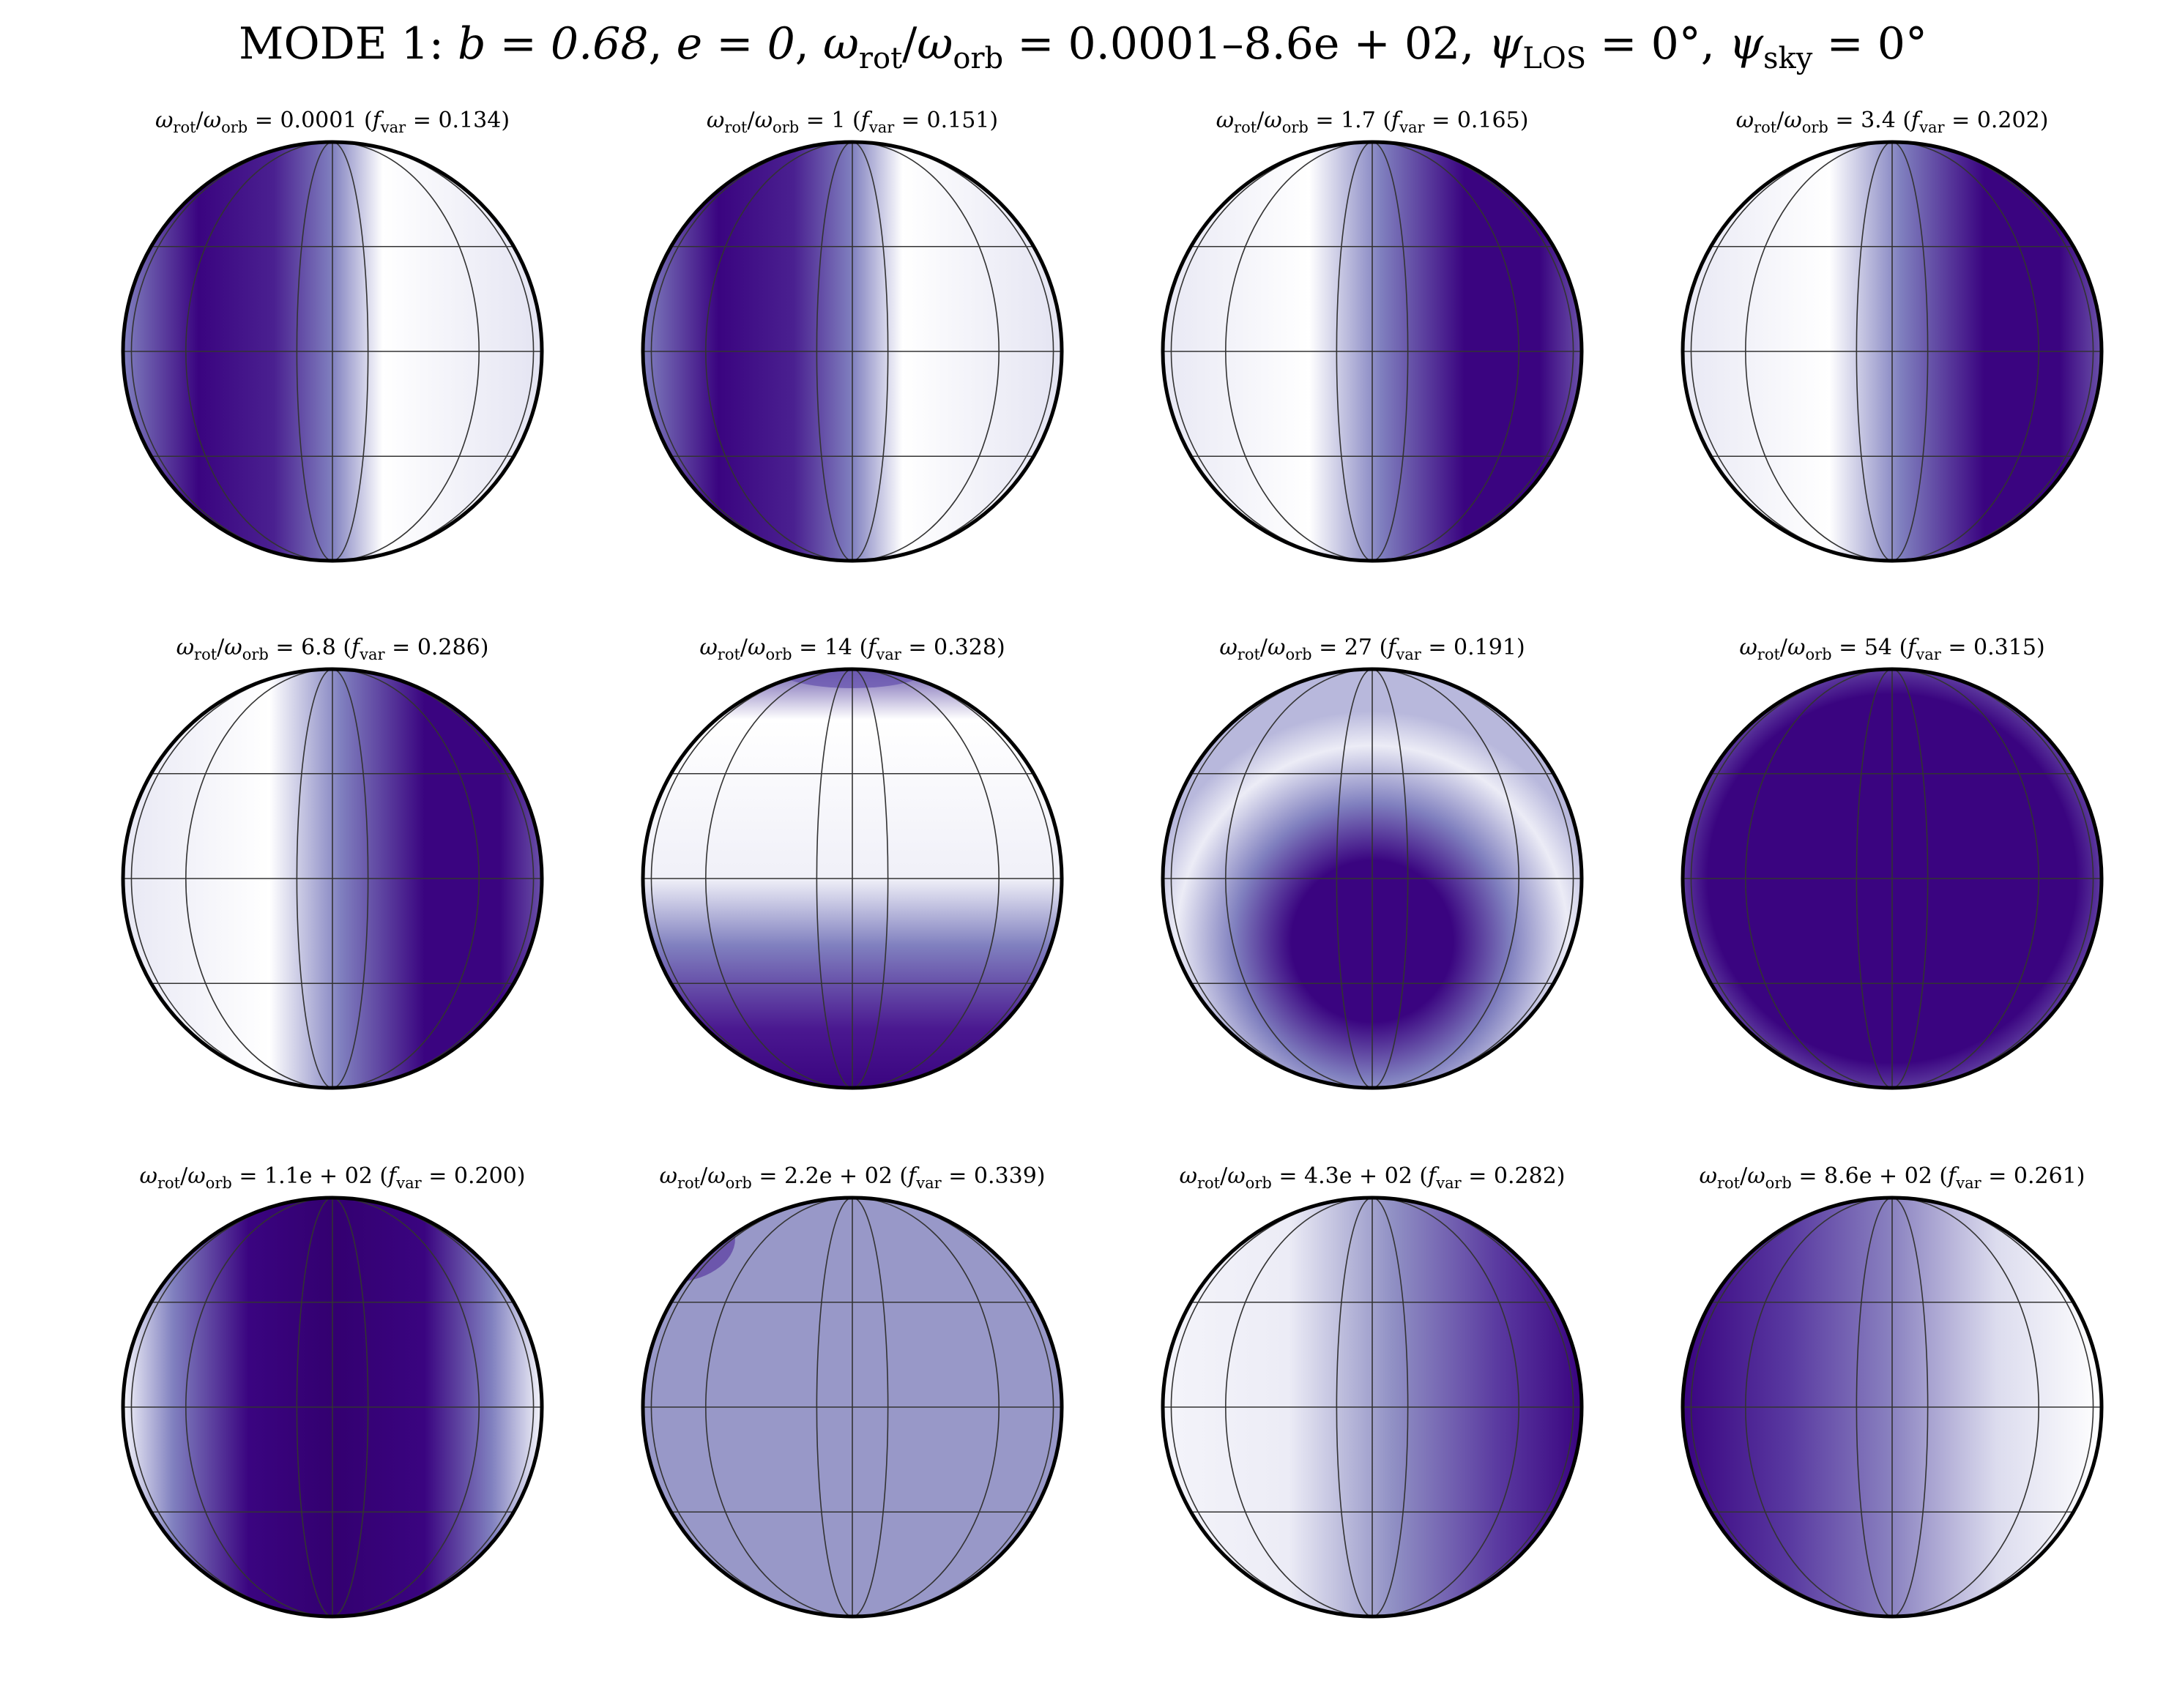 This screenshot has height=1708, width=2166. I want to click on panel-title: ωrot/ωorb = 1.7 (fvar = 0.165), so click(1372, 122).